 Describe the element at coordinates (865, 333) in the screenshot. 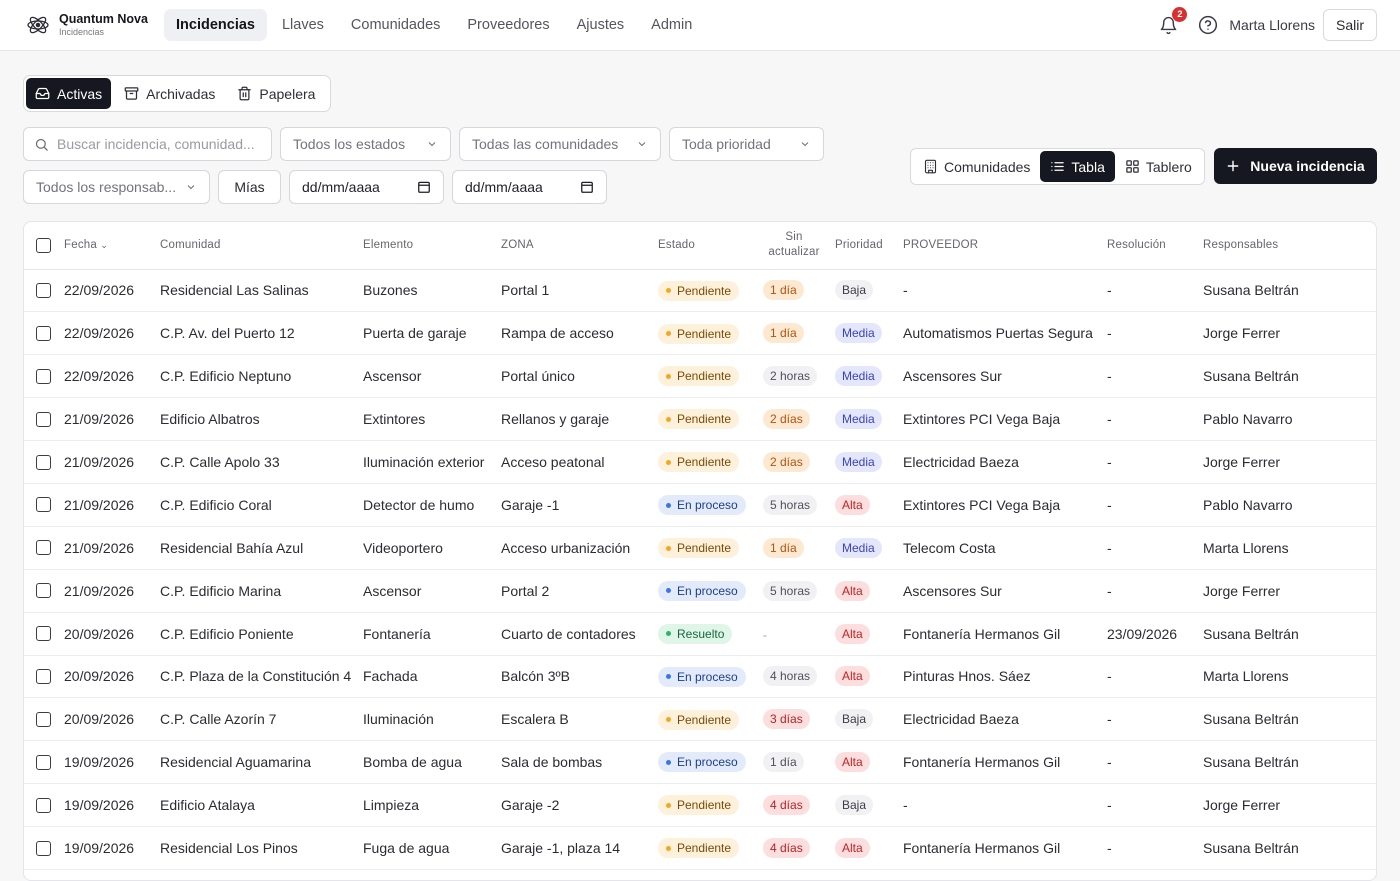

I see `cell-prioridad: Media` at that location.